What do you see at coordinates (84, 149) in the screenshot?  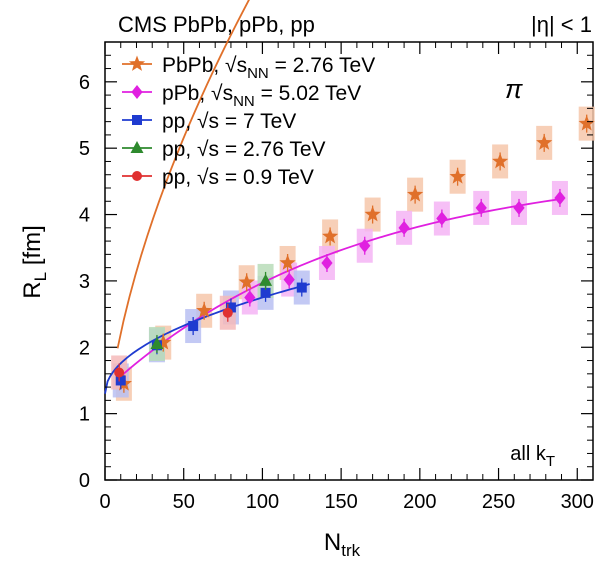 I see `y-tick-label: 5` at bounding box center [84, 149].